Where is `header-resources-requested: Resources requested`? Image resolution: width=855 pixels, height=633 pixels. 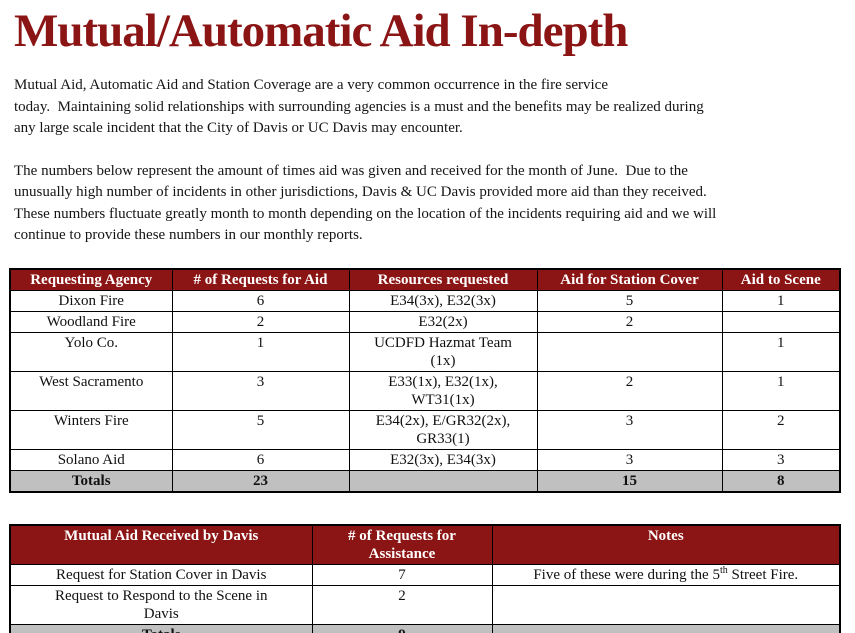
header-resources-requested: Resources requested is located at coordinates (443, 279).